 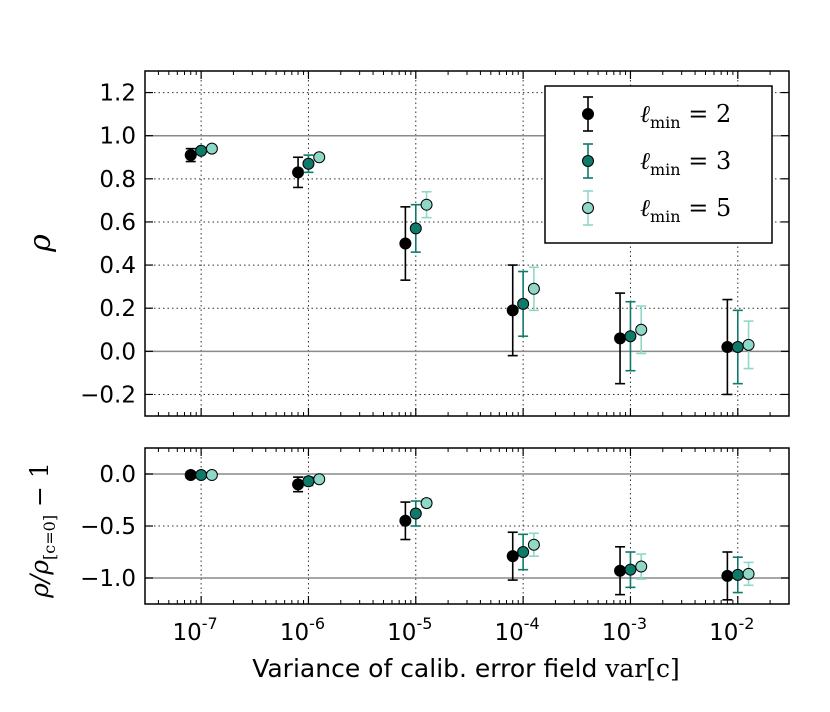 I want to click on legend-entry: ℓmin = 3, so click(x=656, y=161).